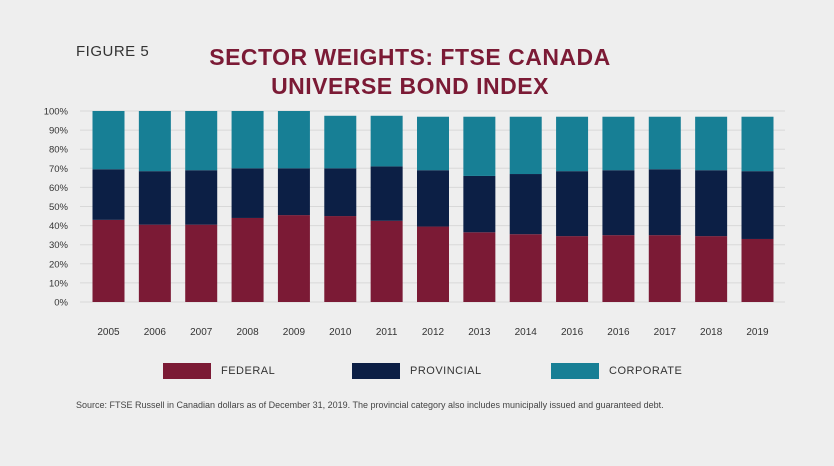  What do you see at coordinates (387, 332) in the screenshot?
I see `x-tick-label: 2011` at bounding box center [387, 332].